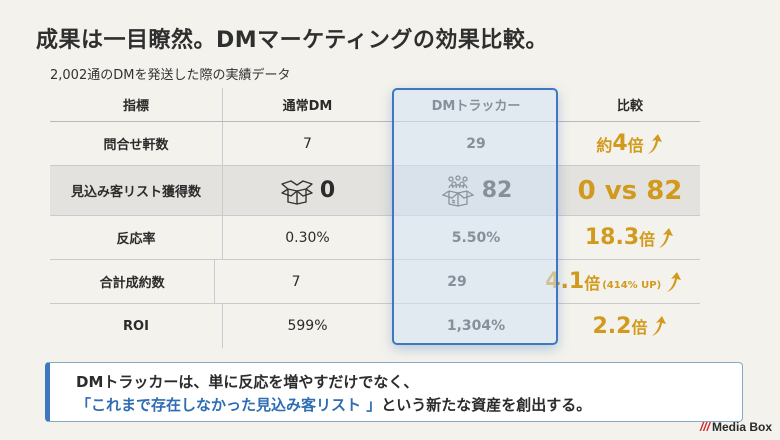  I want to click on compare-number: 2.2, so click(612, 326).